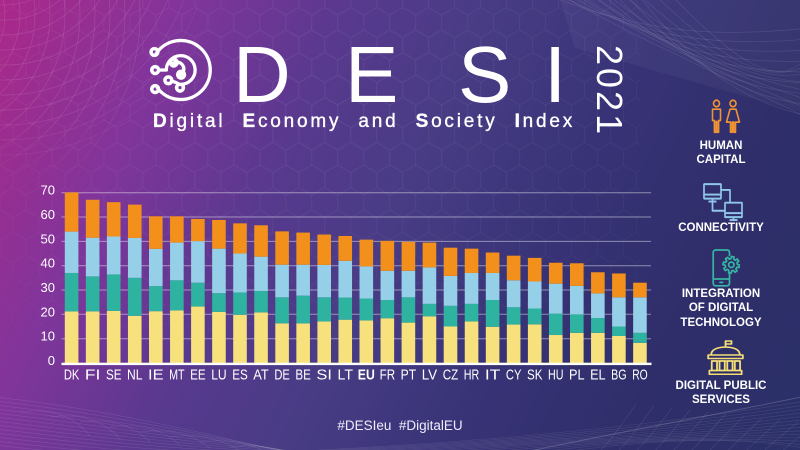  I want to click on svg-text: DE, so click(282, 375).